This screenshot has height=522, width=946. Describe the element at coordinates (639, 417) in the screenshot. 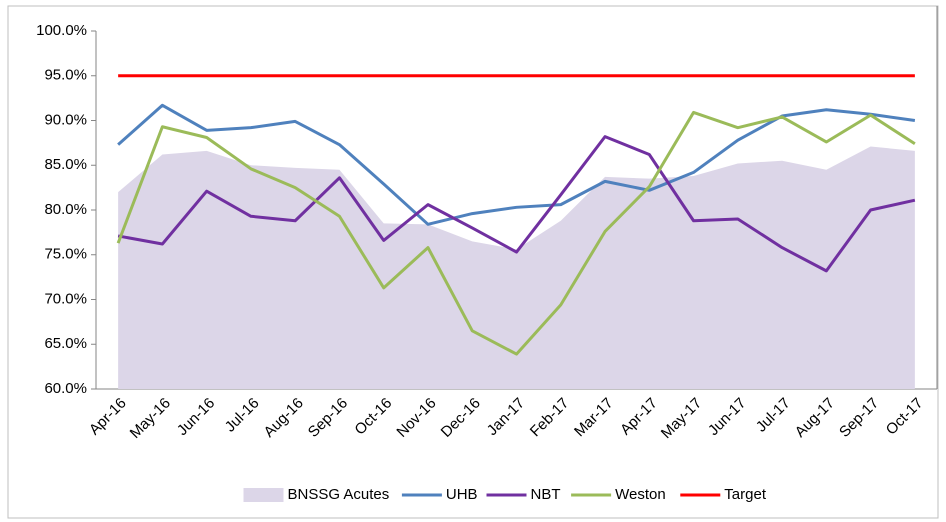

I see `x-tick-label: Apr-17` at that location.